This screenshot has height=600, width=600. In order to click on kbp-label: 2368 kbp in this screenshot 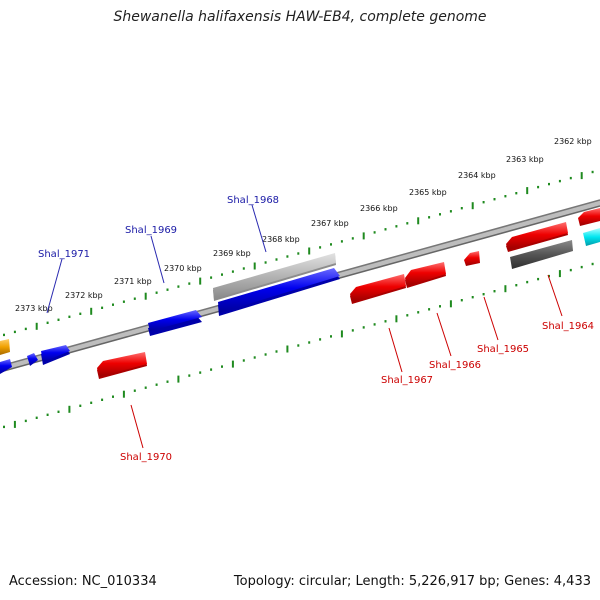, I will do `click(281, 239)`.